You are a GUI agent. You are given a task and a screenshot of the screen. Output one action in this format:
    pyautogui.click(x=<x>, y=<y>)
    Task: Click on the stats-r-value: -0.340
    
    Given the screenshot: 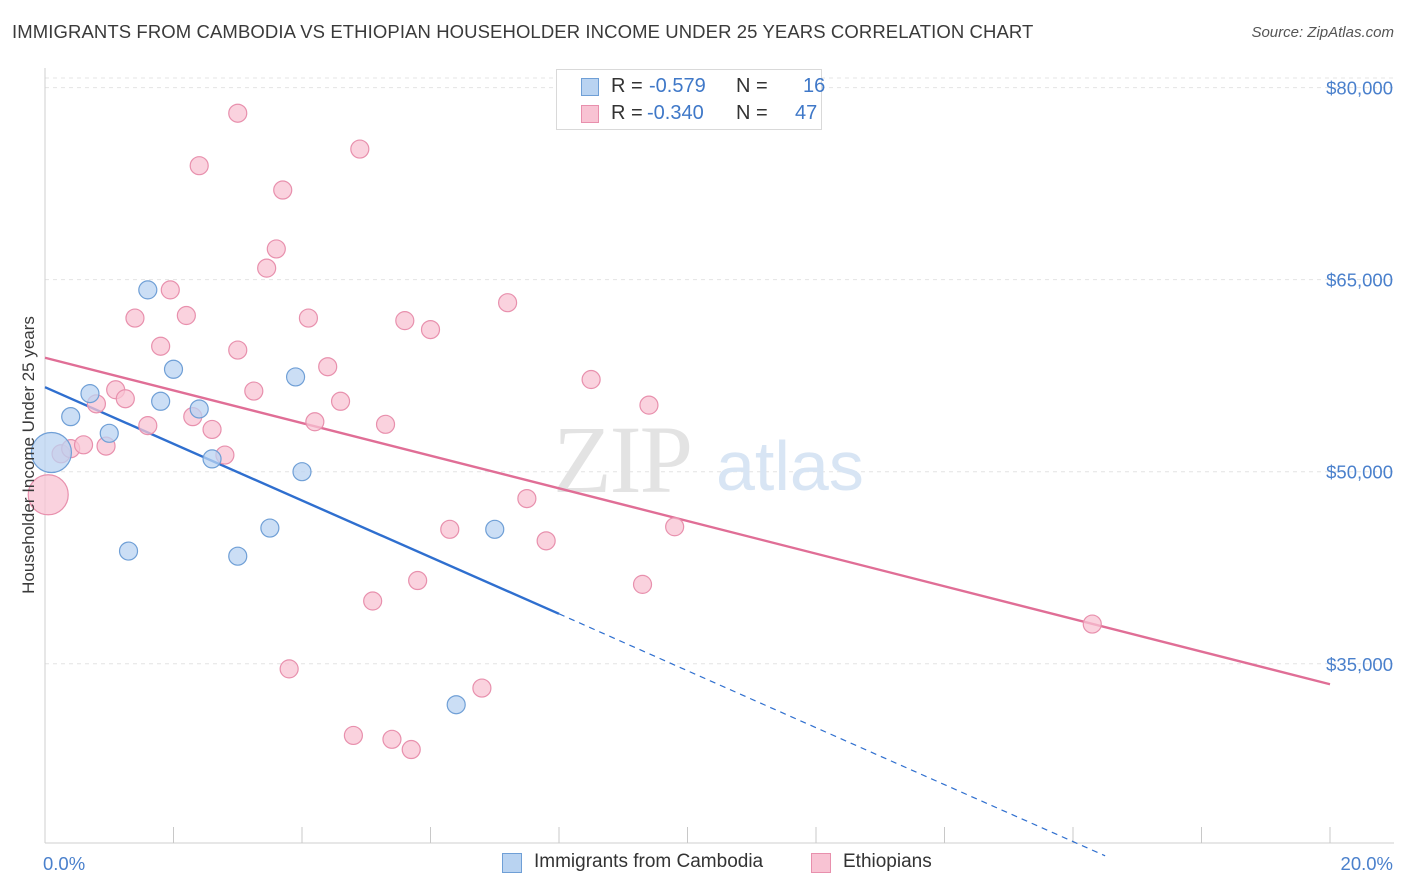 What is the action you would take?
    pyautogui.click(x=675, y=113)
    